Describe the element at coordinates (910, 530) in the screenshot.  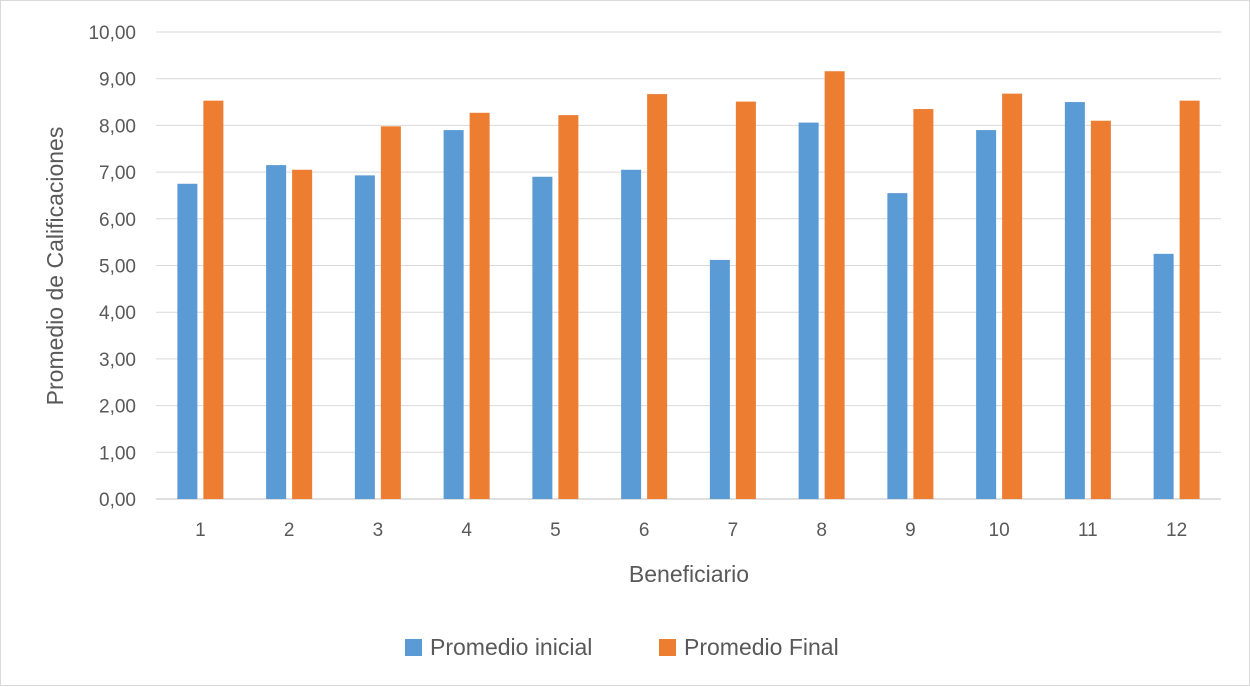
I see `x-tick-label: 9` at that location.